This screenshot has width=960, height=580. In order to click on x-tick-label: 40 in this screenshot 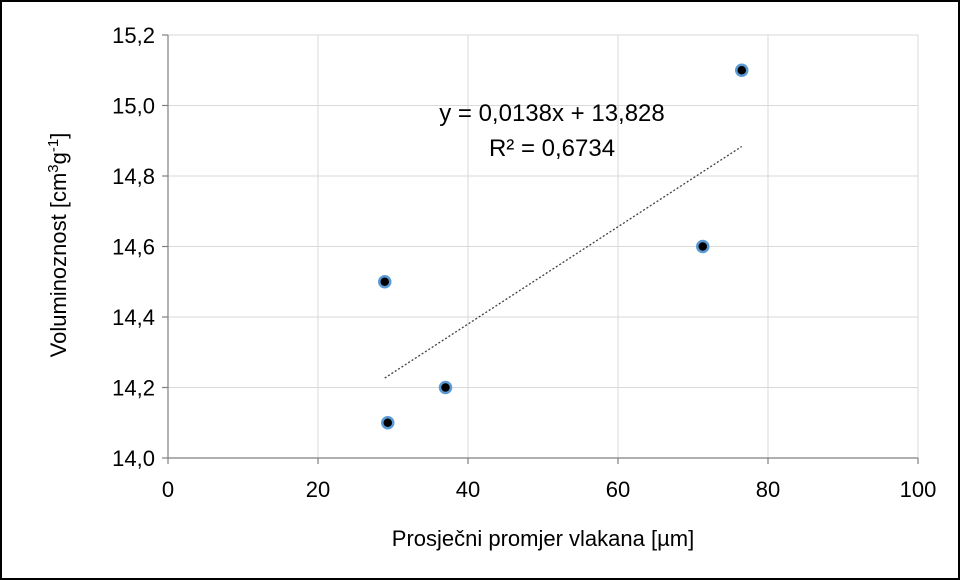, I will do `click(468, 489)`.